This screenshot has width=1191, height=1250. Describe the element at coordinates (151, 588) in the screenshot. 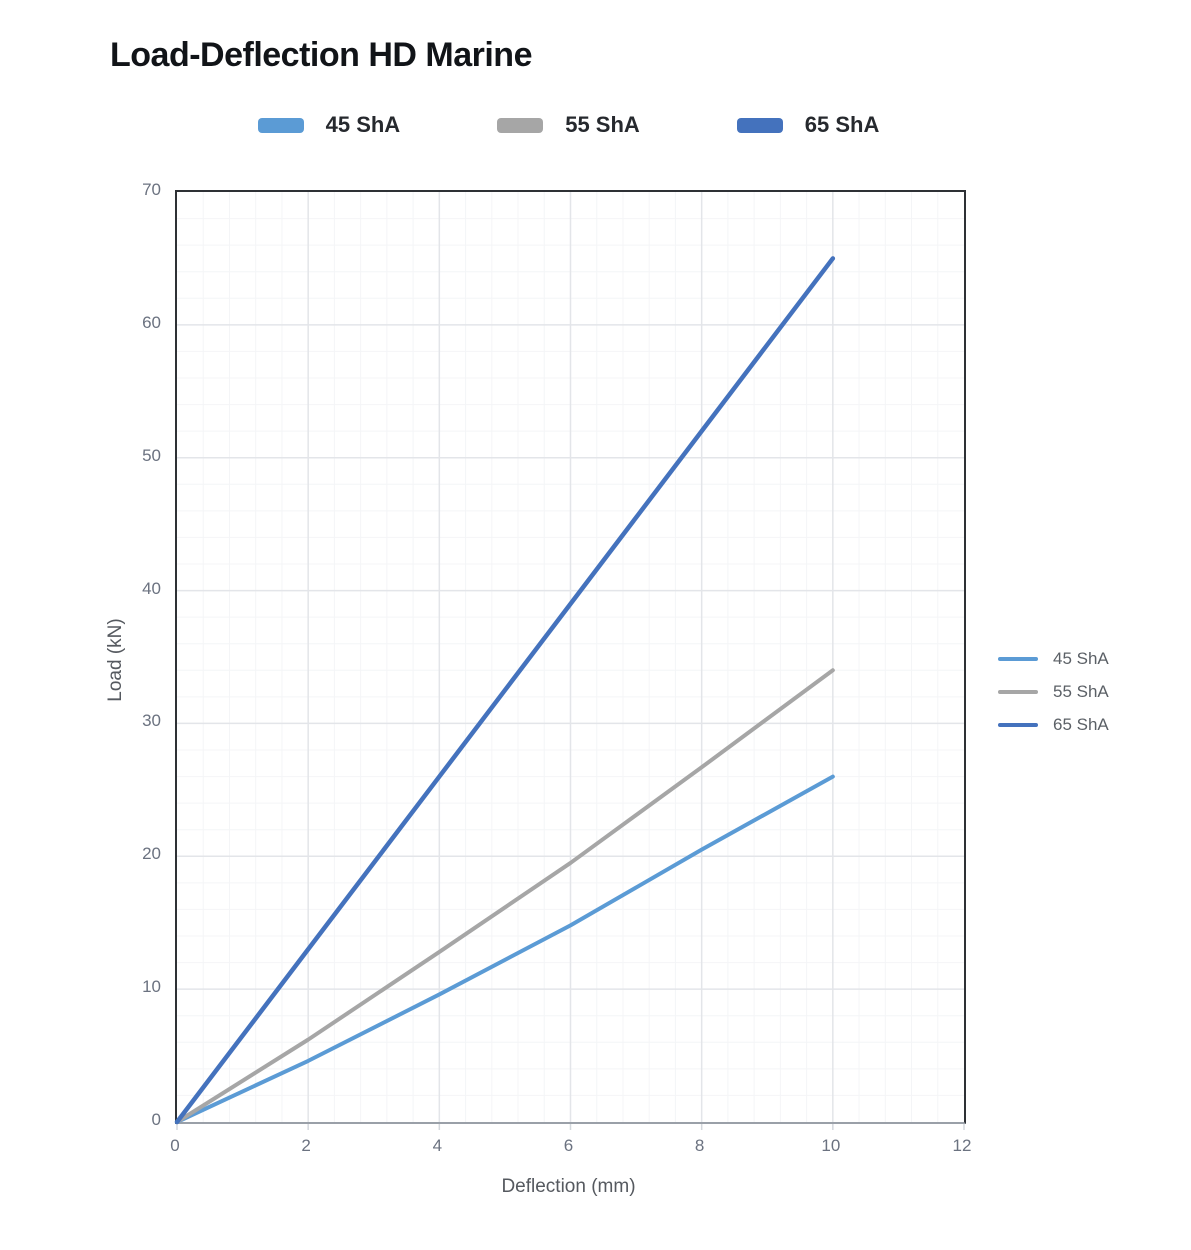

I see `y-tick-label: 40` at that location.